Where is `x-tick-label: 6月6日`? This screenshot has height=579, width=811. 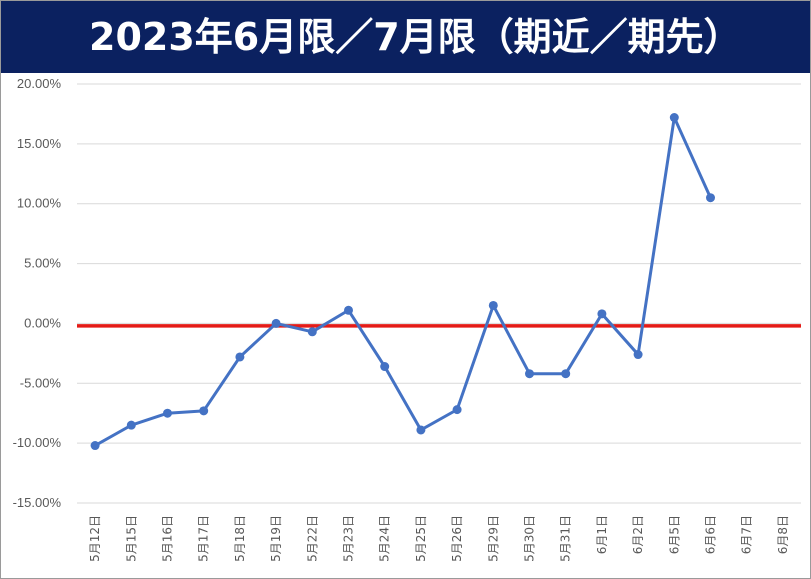
x-tick-label: 6月6日 is located at coordinates (711, 534).